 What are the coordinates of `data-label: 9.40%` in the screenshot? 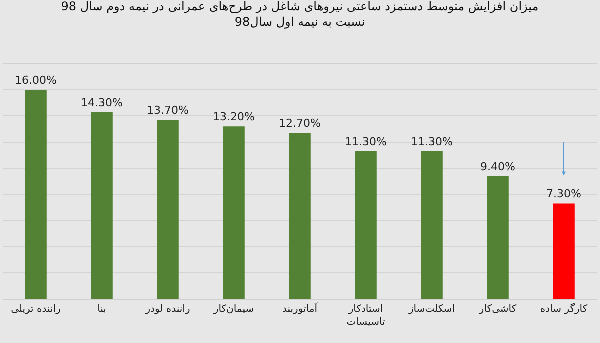 It's located at (498, 167).